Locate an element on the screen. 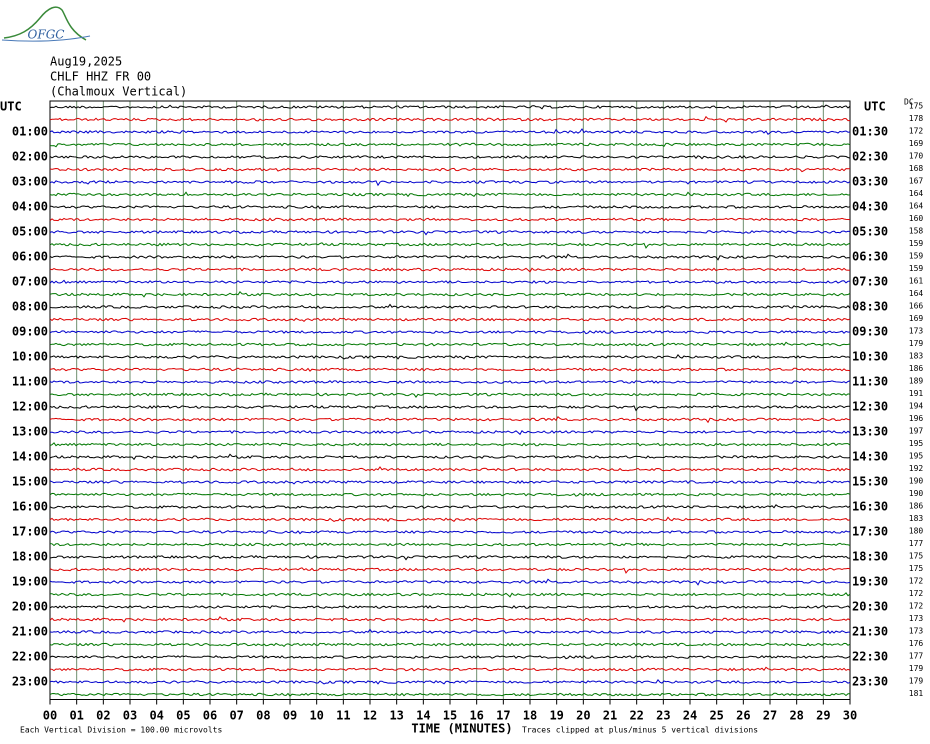 The width and height of the screenshot is (930, 744). x-tick-label: 14 is located at coordinates (423, 716).